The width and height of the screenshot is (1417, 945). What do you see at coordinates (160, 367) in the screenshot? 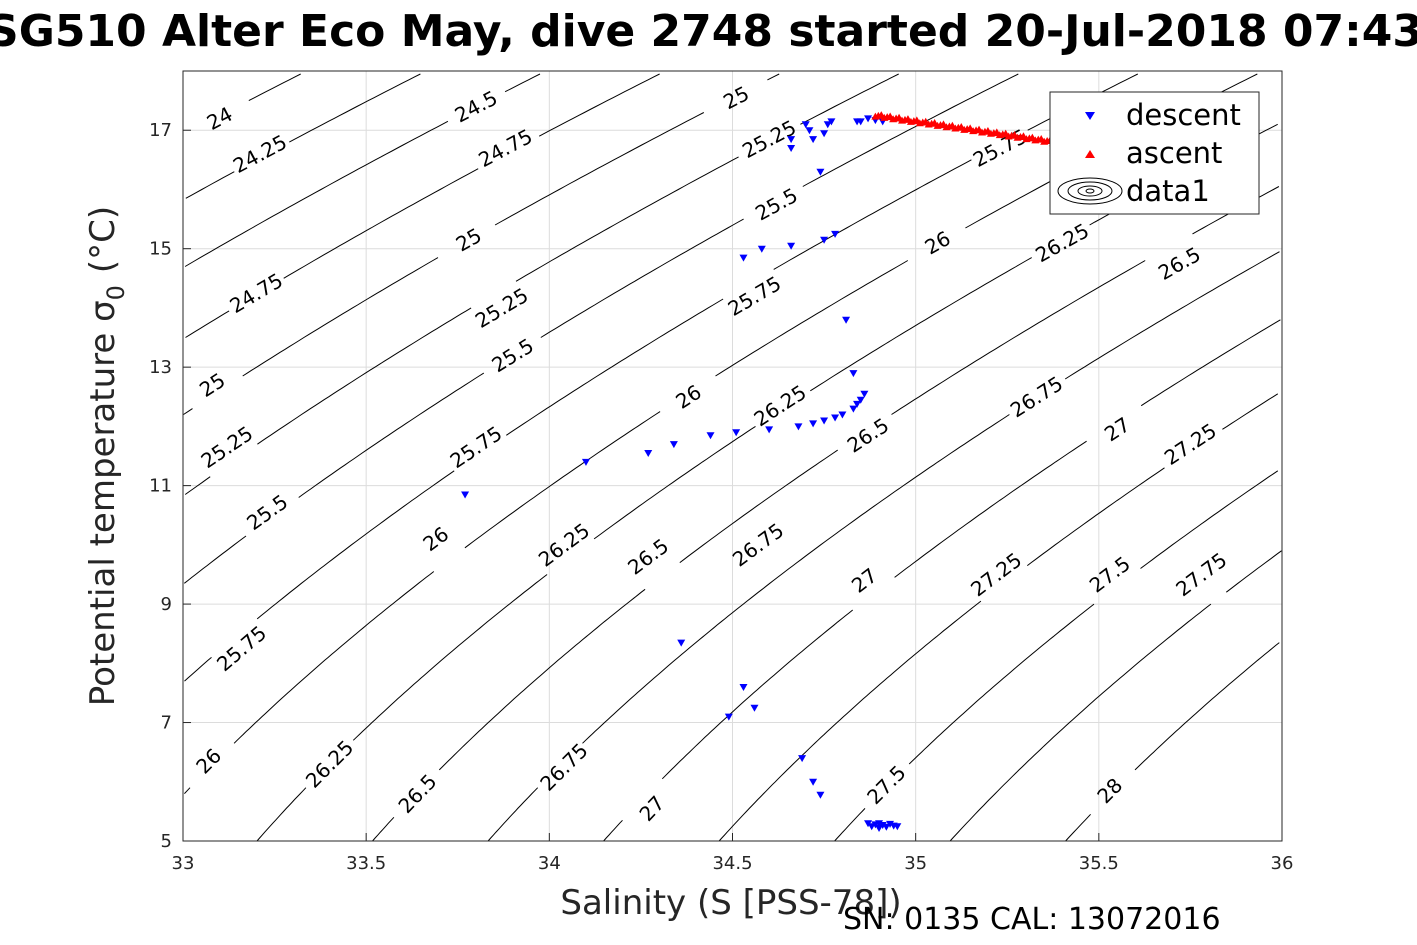
I see `y-tick-label: 13` at bounding box center [160, 367].